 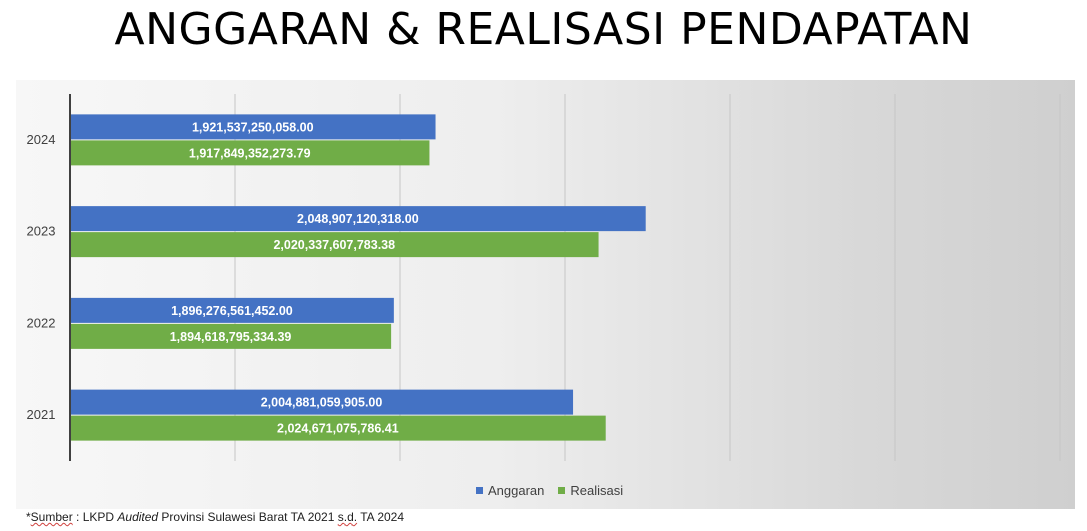 I want to click on category-label-2023: 2023, so click(x=41, y=231).